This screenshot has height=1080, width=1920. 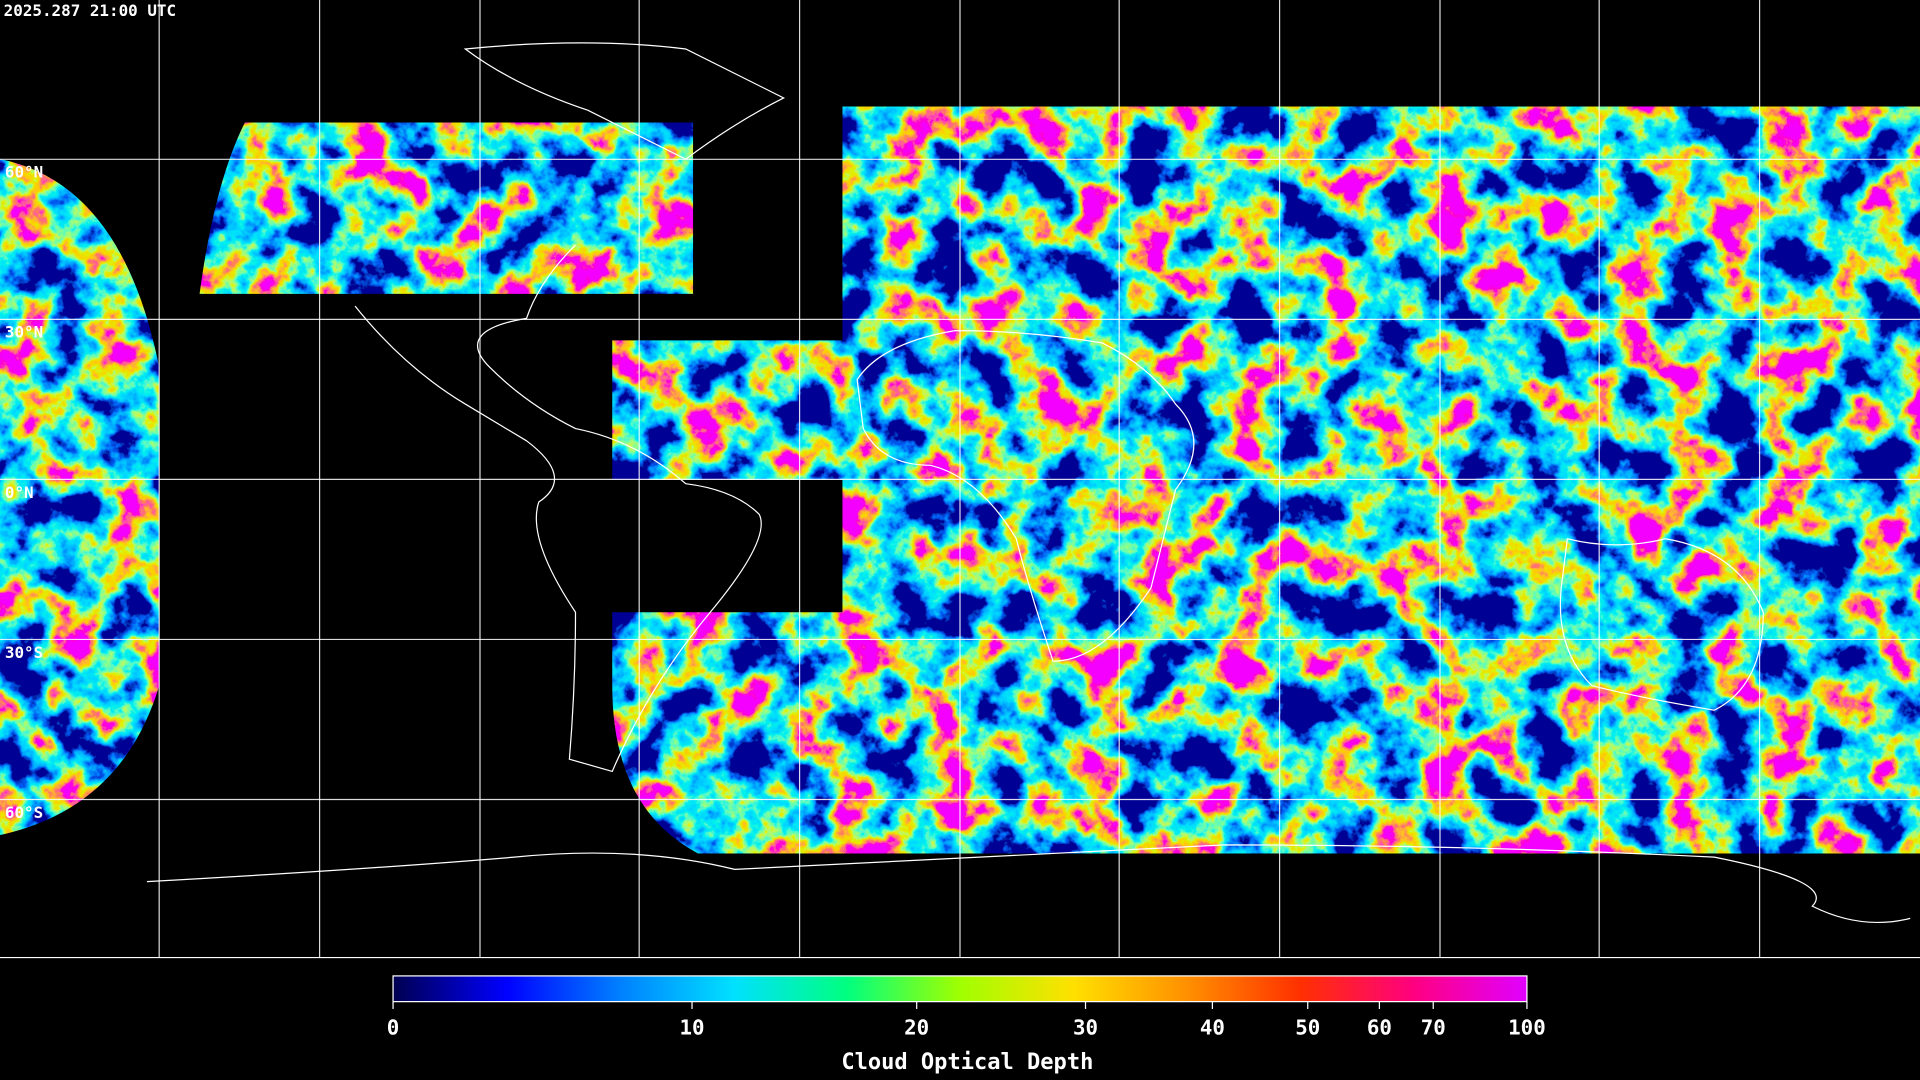 I want to click on colorbar-tick-label: 20, so click(x=916, y=1028).